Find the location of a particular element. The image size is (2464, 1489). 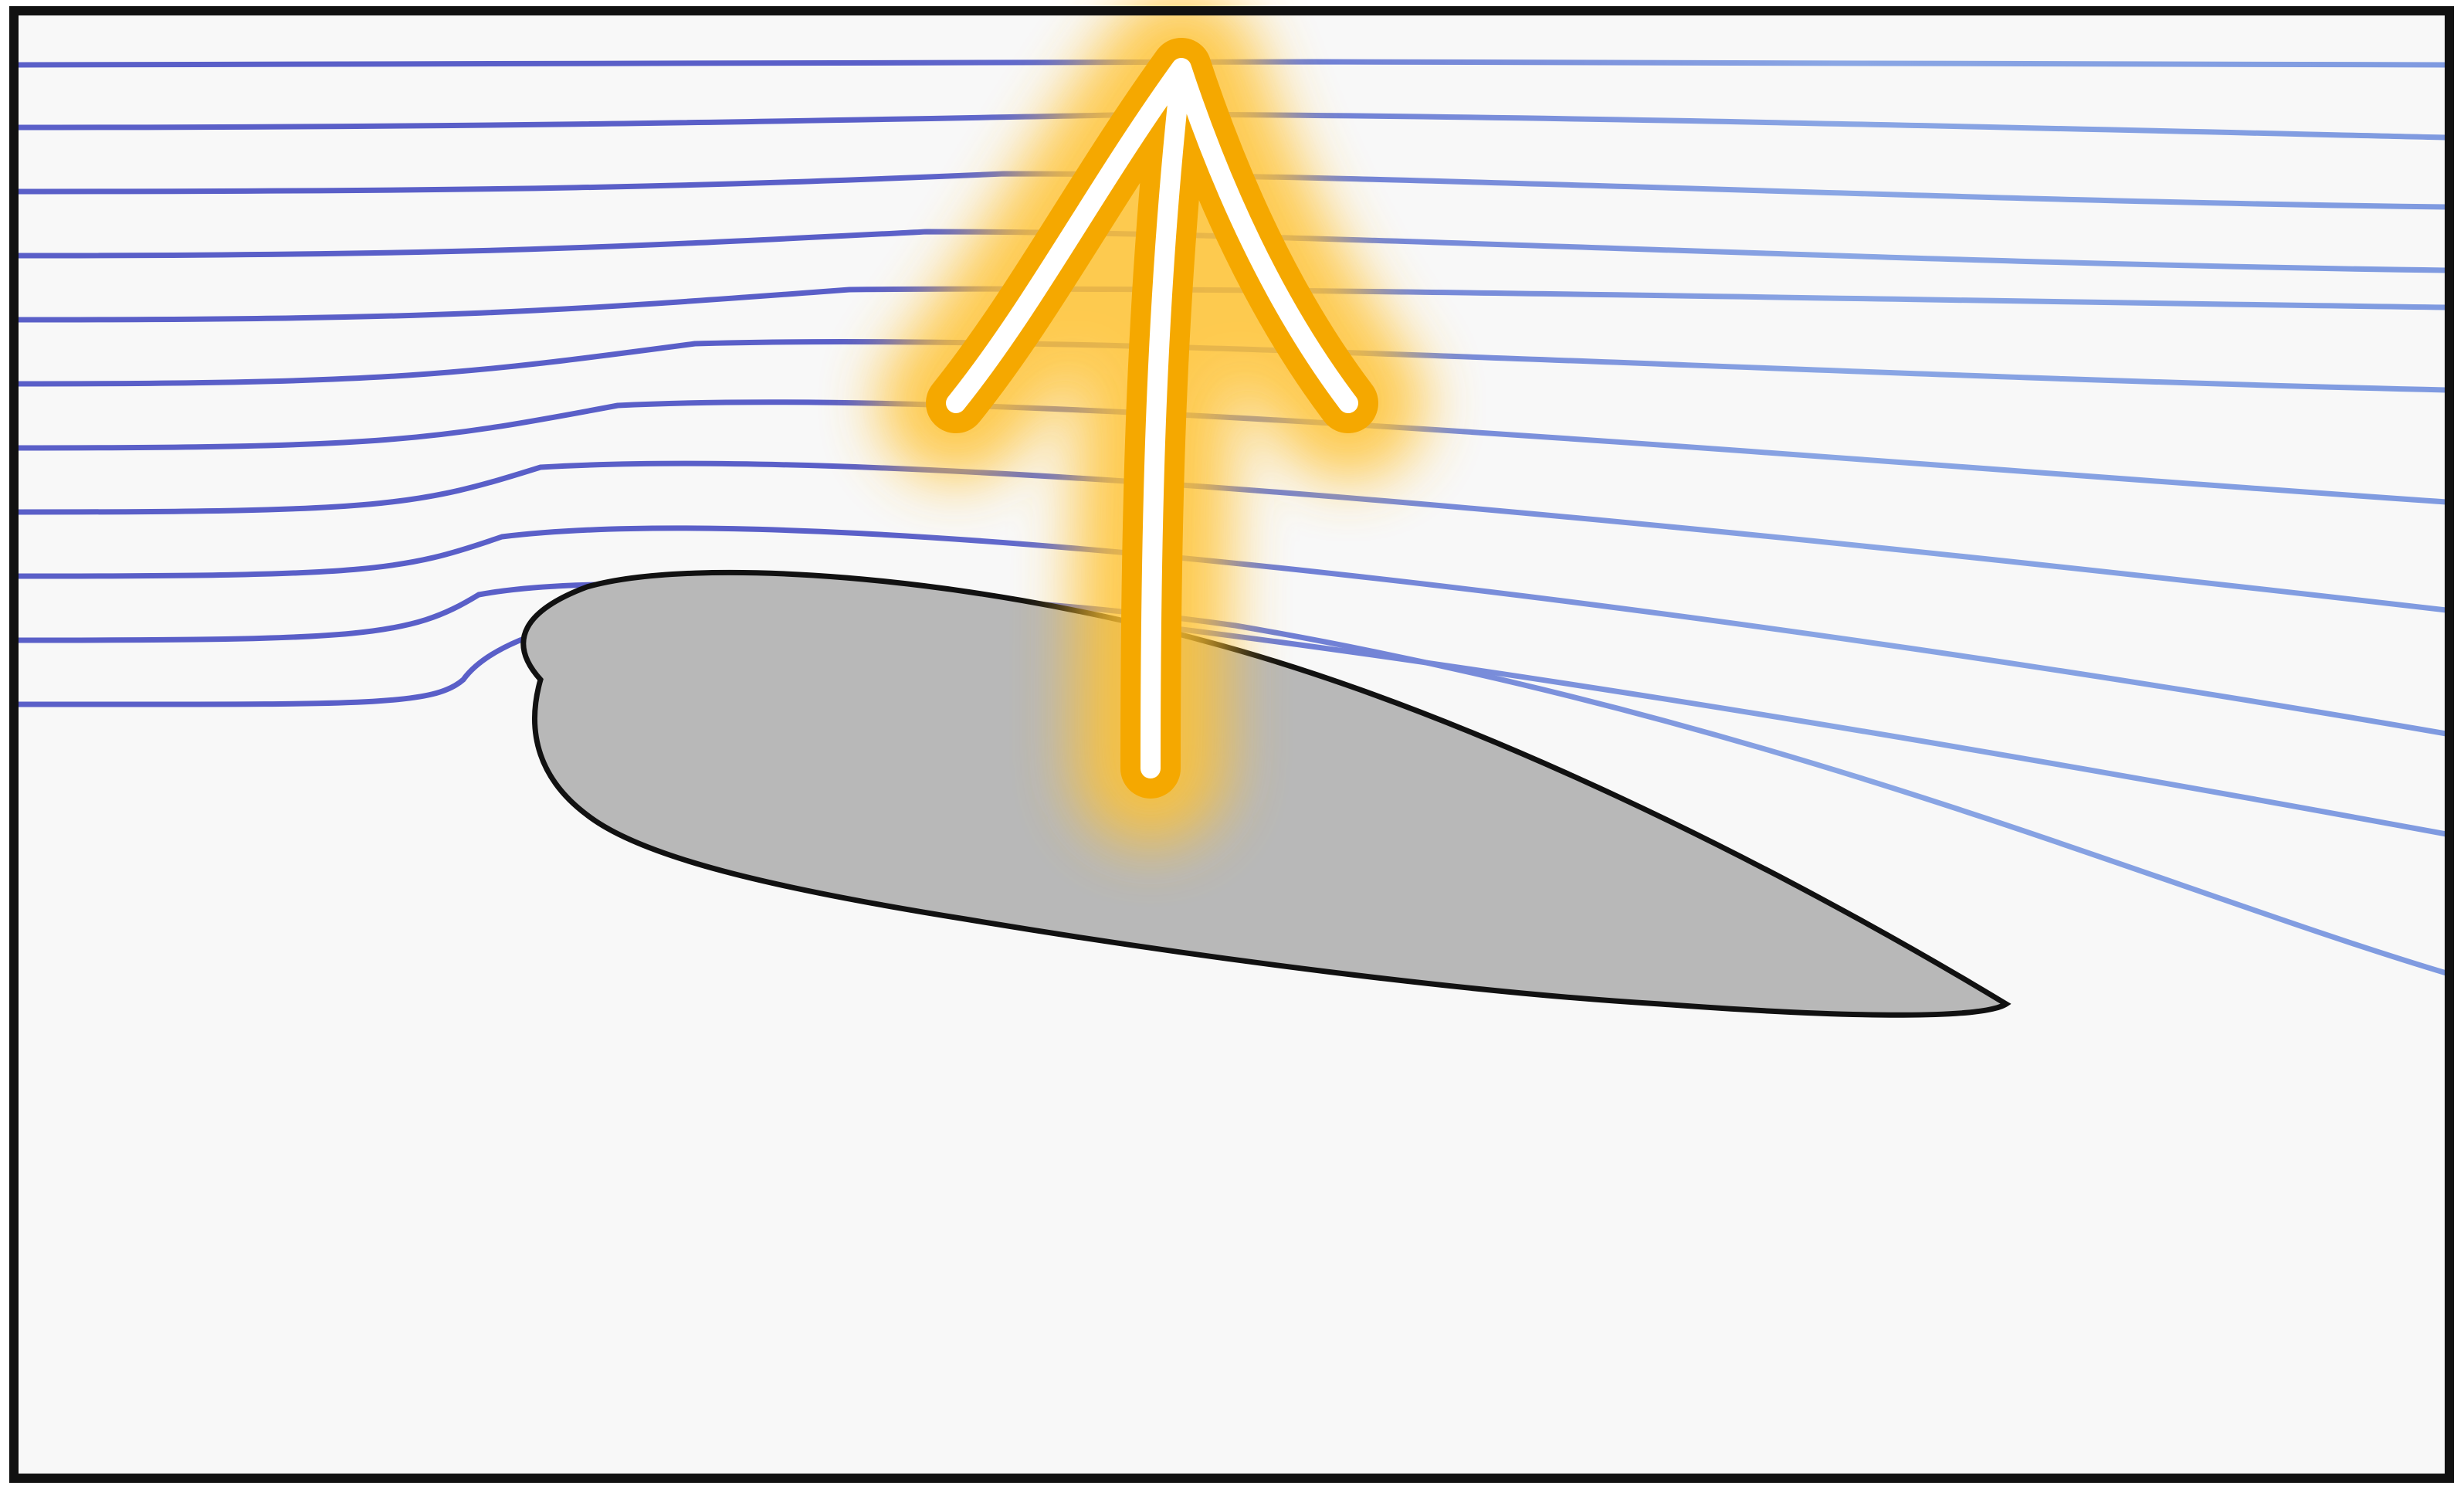

lift-arrow-core is located at coordinates (1152, 418).